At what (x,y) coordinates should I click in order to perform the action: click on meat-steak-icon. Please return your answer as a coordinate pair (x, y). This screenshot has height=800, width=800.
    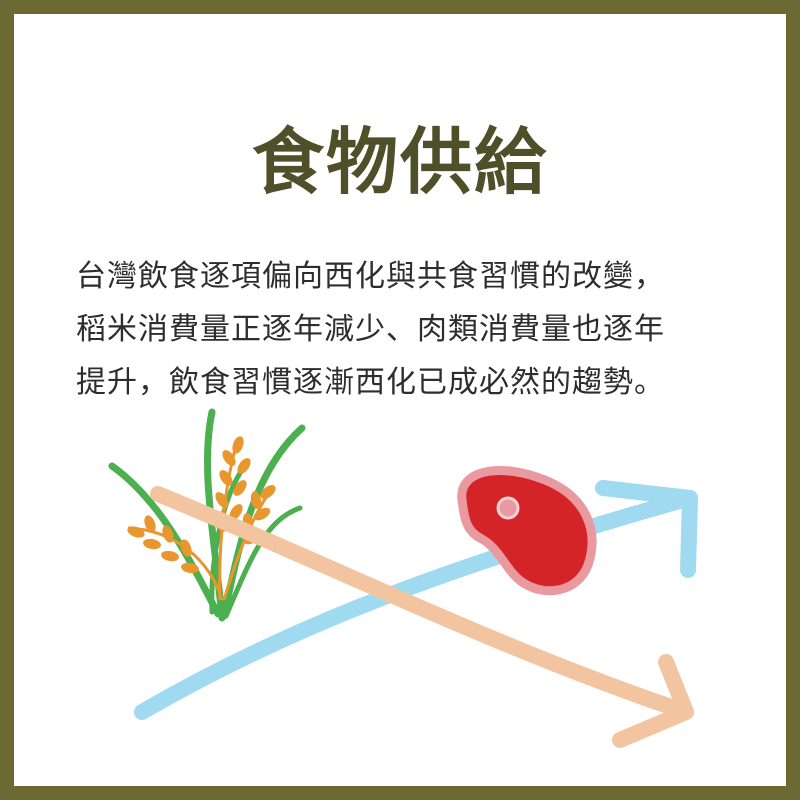
    Looking at the image, I should click on (527, 531).